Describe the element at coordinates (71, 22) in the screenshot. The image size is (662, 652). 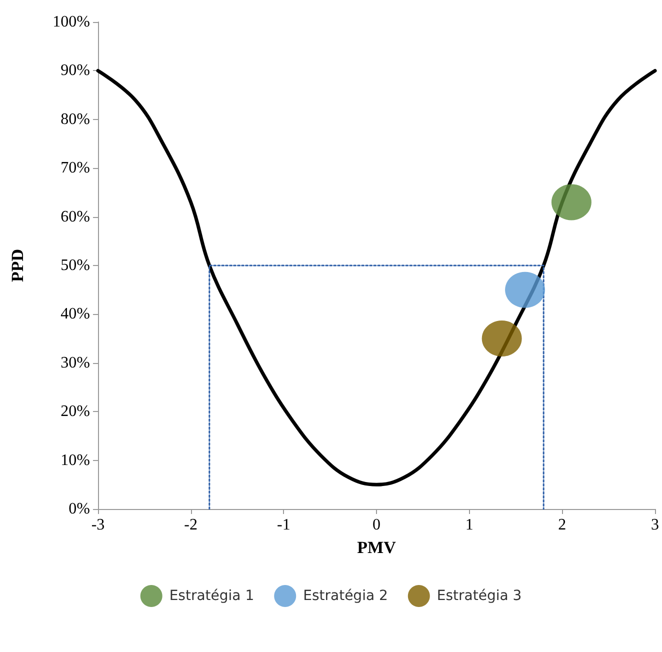
I see `y-tick-label: 100%` at that location.